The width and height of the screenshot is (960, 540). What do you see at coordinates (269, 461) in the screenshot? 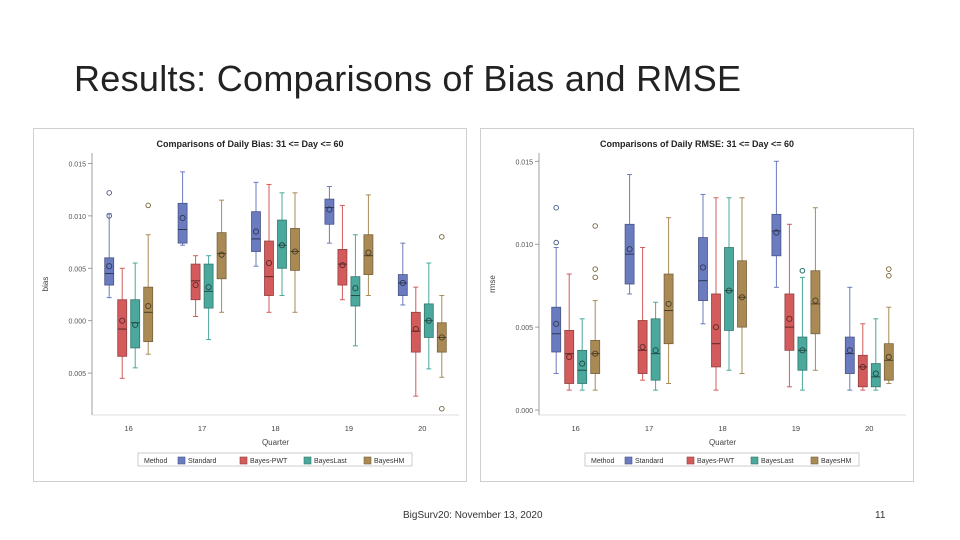
I see `legend-label: Bayes-PWT` at bounding box center [269, 461].